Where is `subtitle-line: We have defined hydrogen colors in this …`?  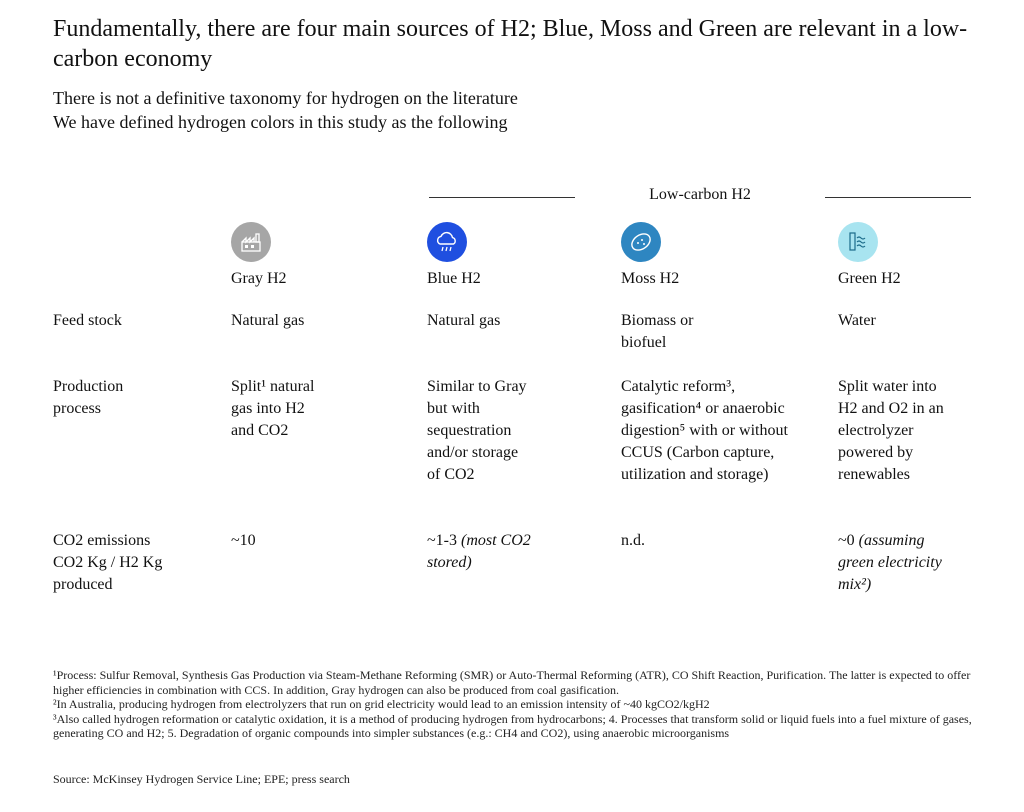 subtitle-line: We have defined hydrogen colors in this … is located at coordinates (280, 122).